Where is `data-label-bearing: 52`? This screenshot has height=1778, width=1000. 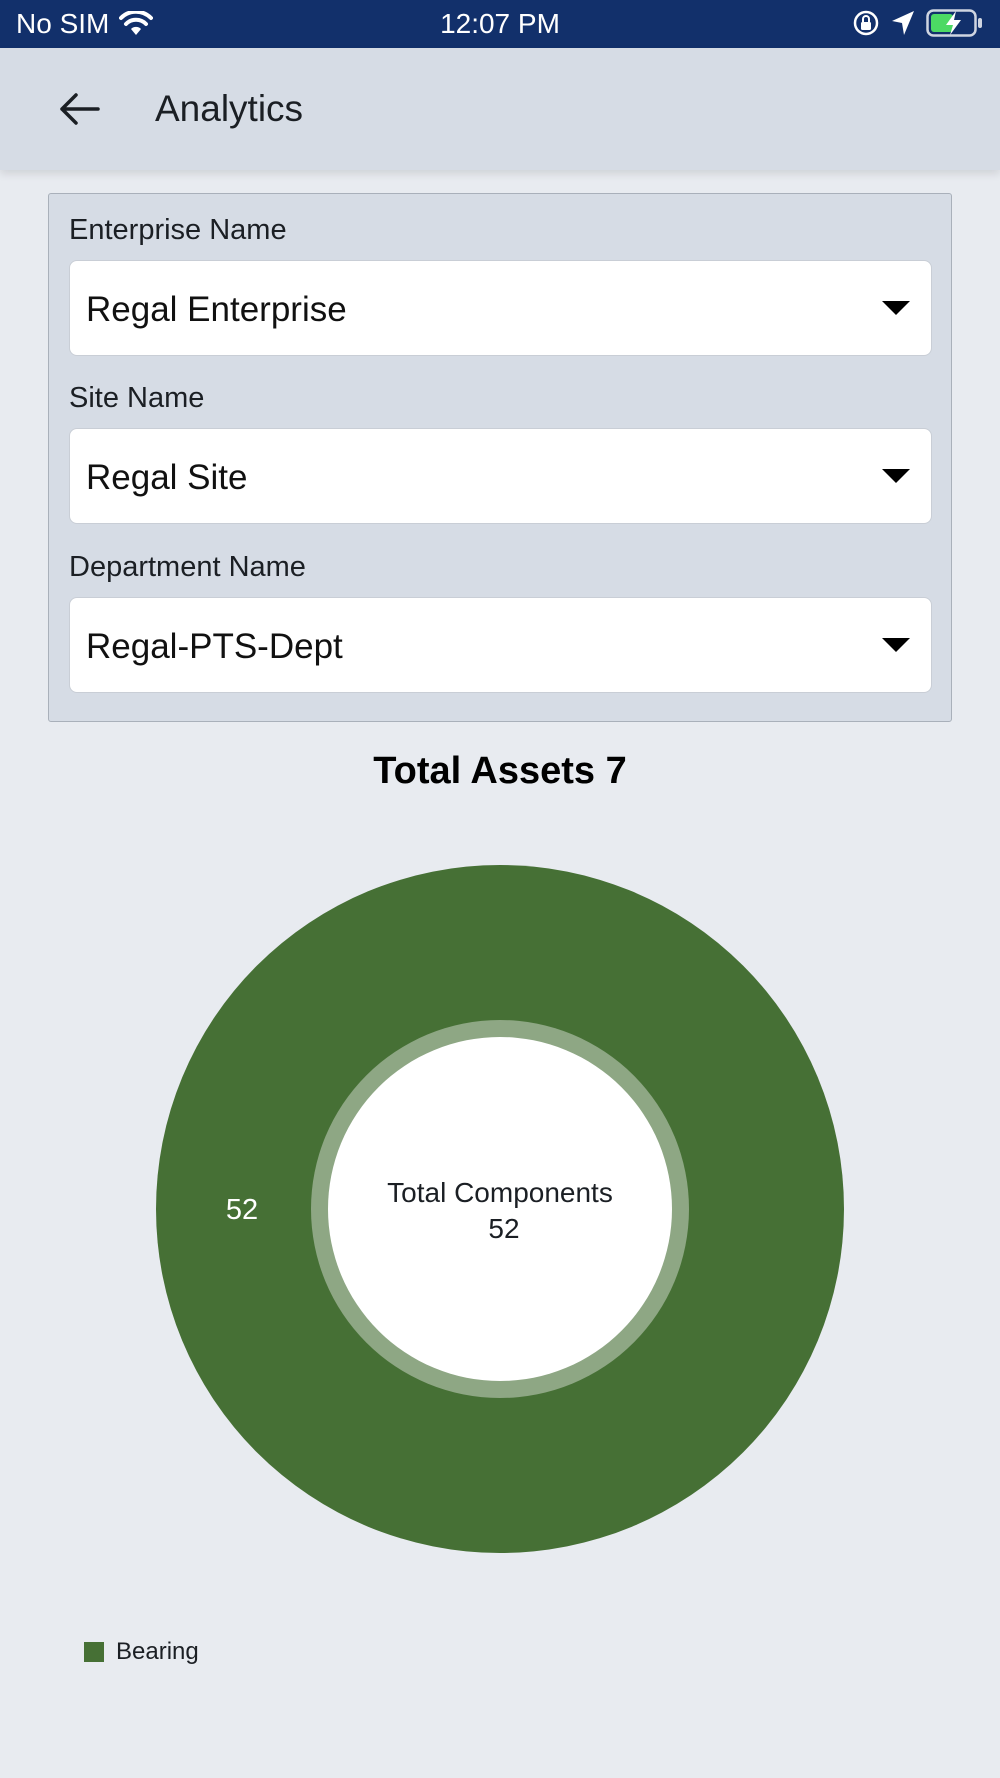
data-label-bearing: 52 is located at coordinates (242, 1210).